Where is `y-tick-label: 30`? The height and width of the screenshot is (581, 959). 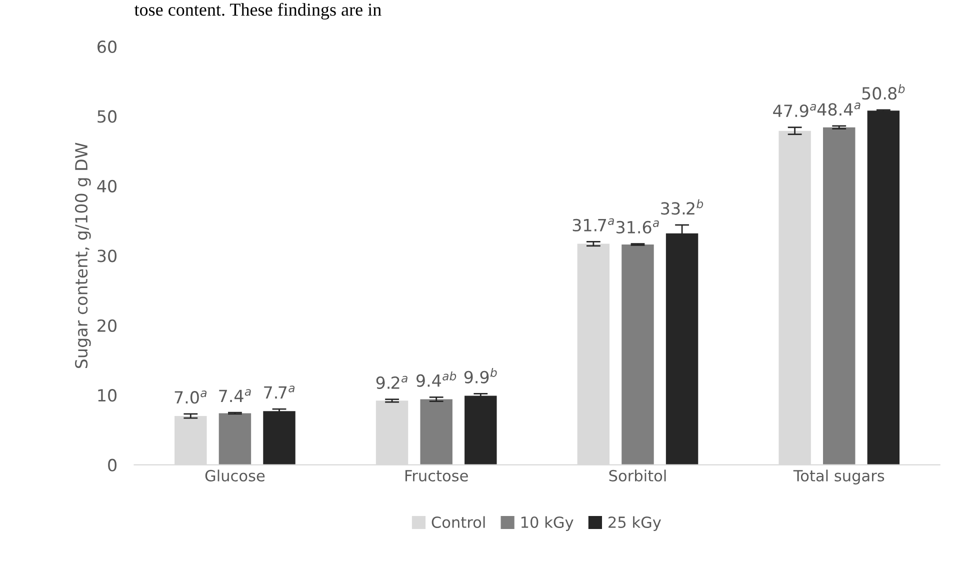
y-tick-label: 30 is located at coordinates (107, 256).